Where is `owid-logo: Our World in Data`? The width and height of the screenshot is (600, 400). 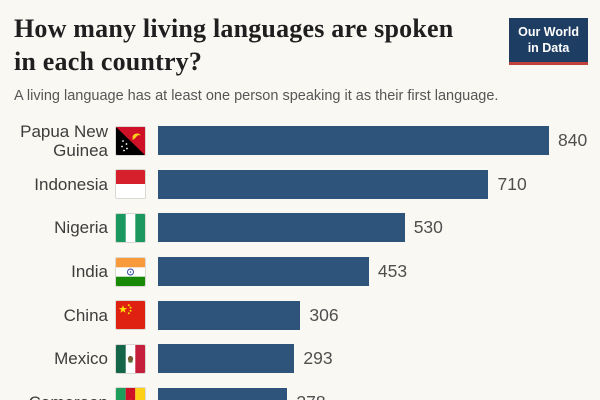 owid-logo: Our World in Data is located at coordinates (548, 41).